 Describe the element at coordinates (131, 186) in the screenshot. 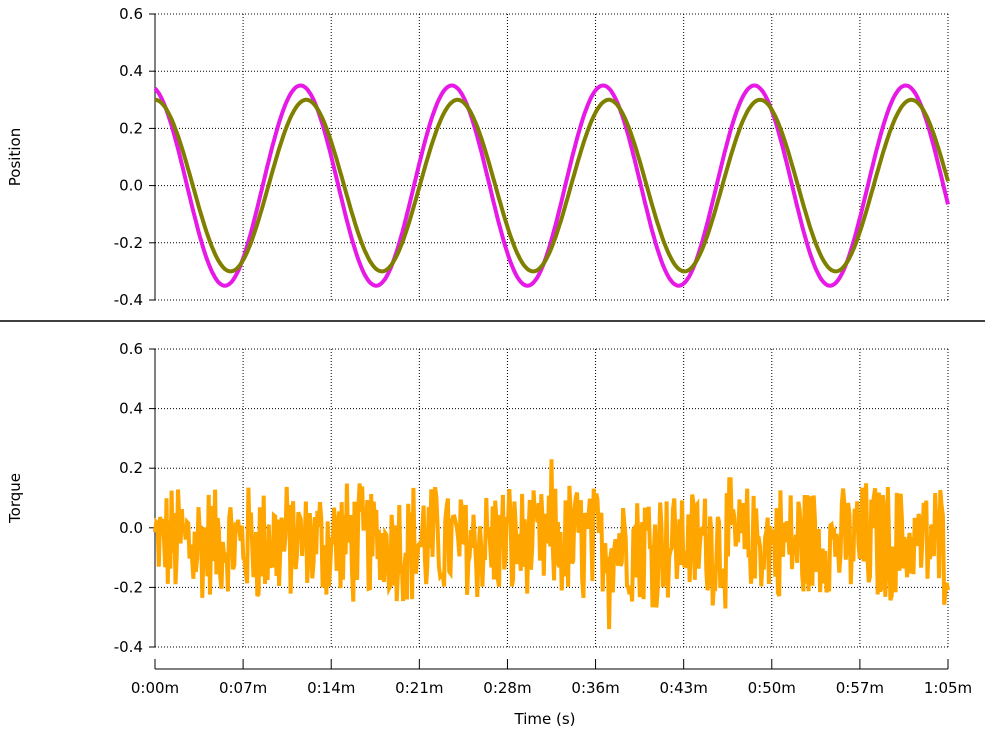

I see `position-ytick-label: 0.0` at that location.